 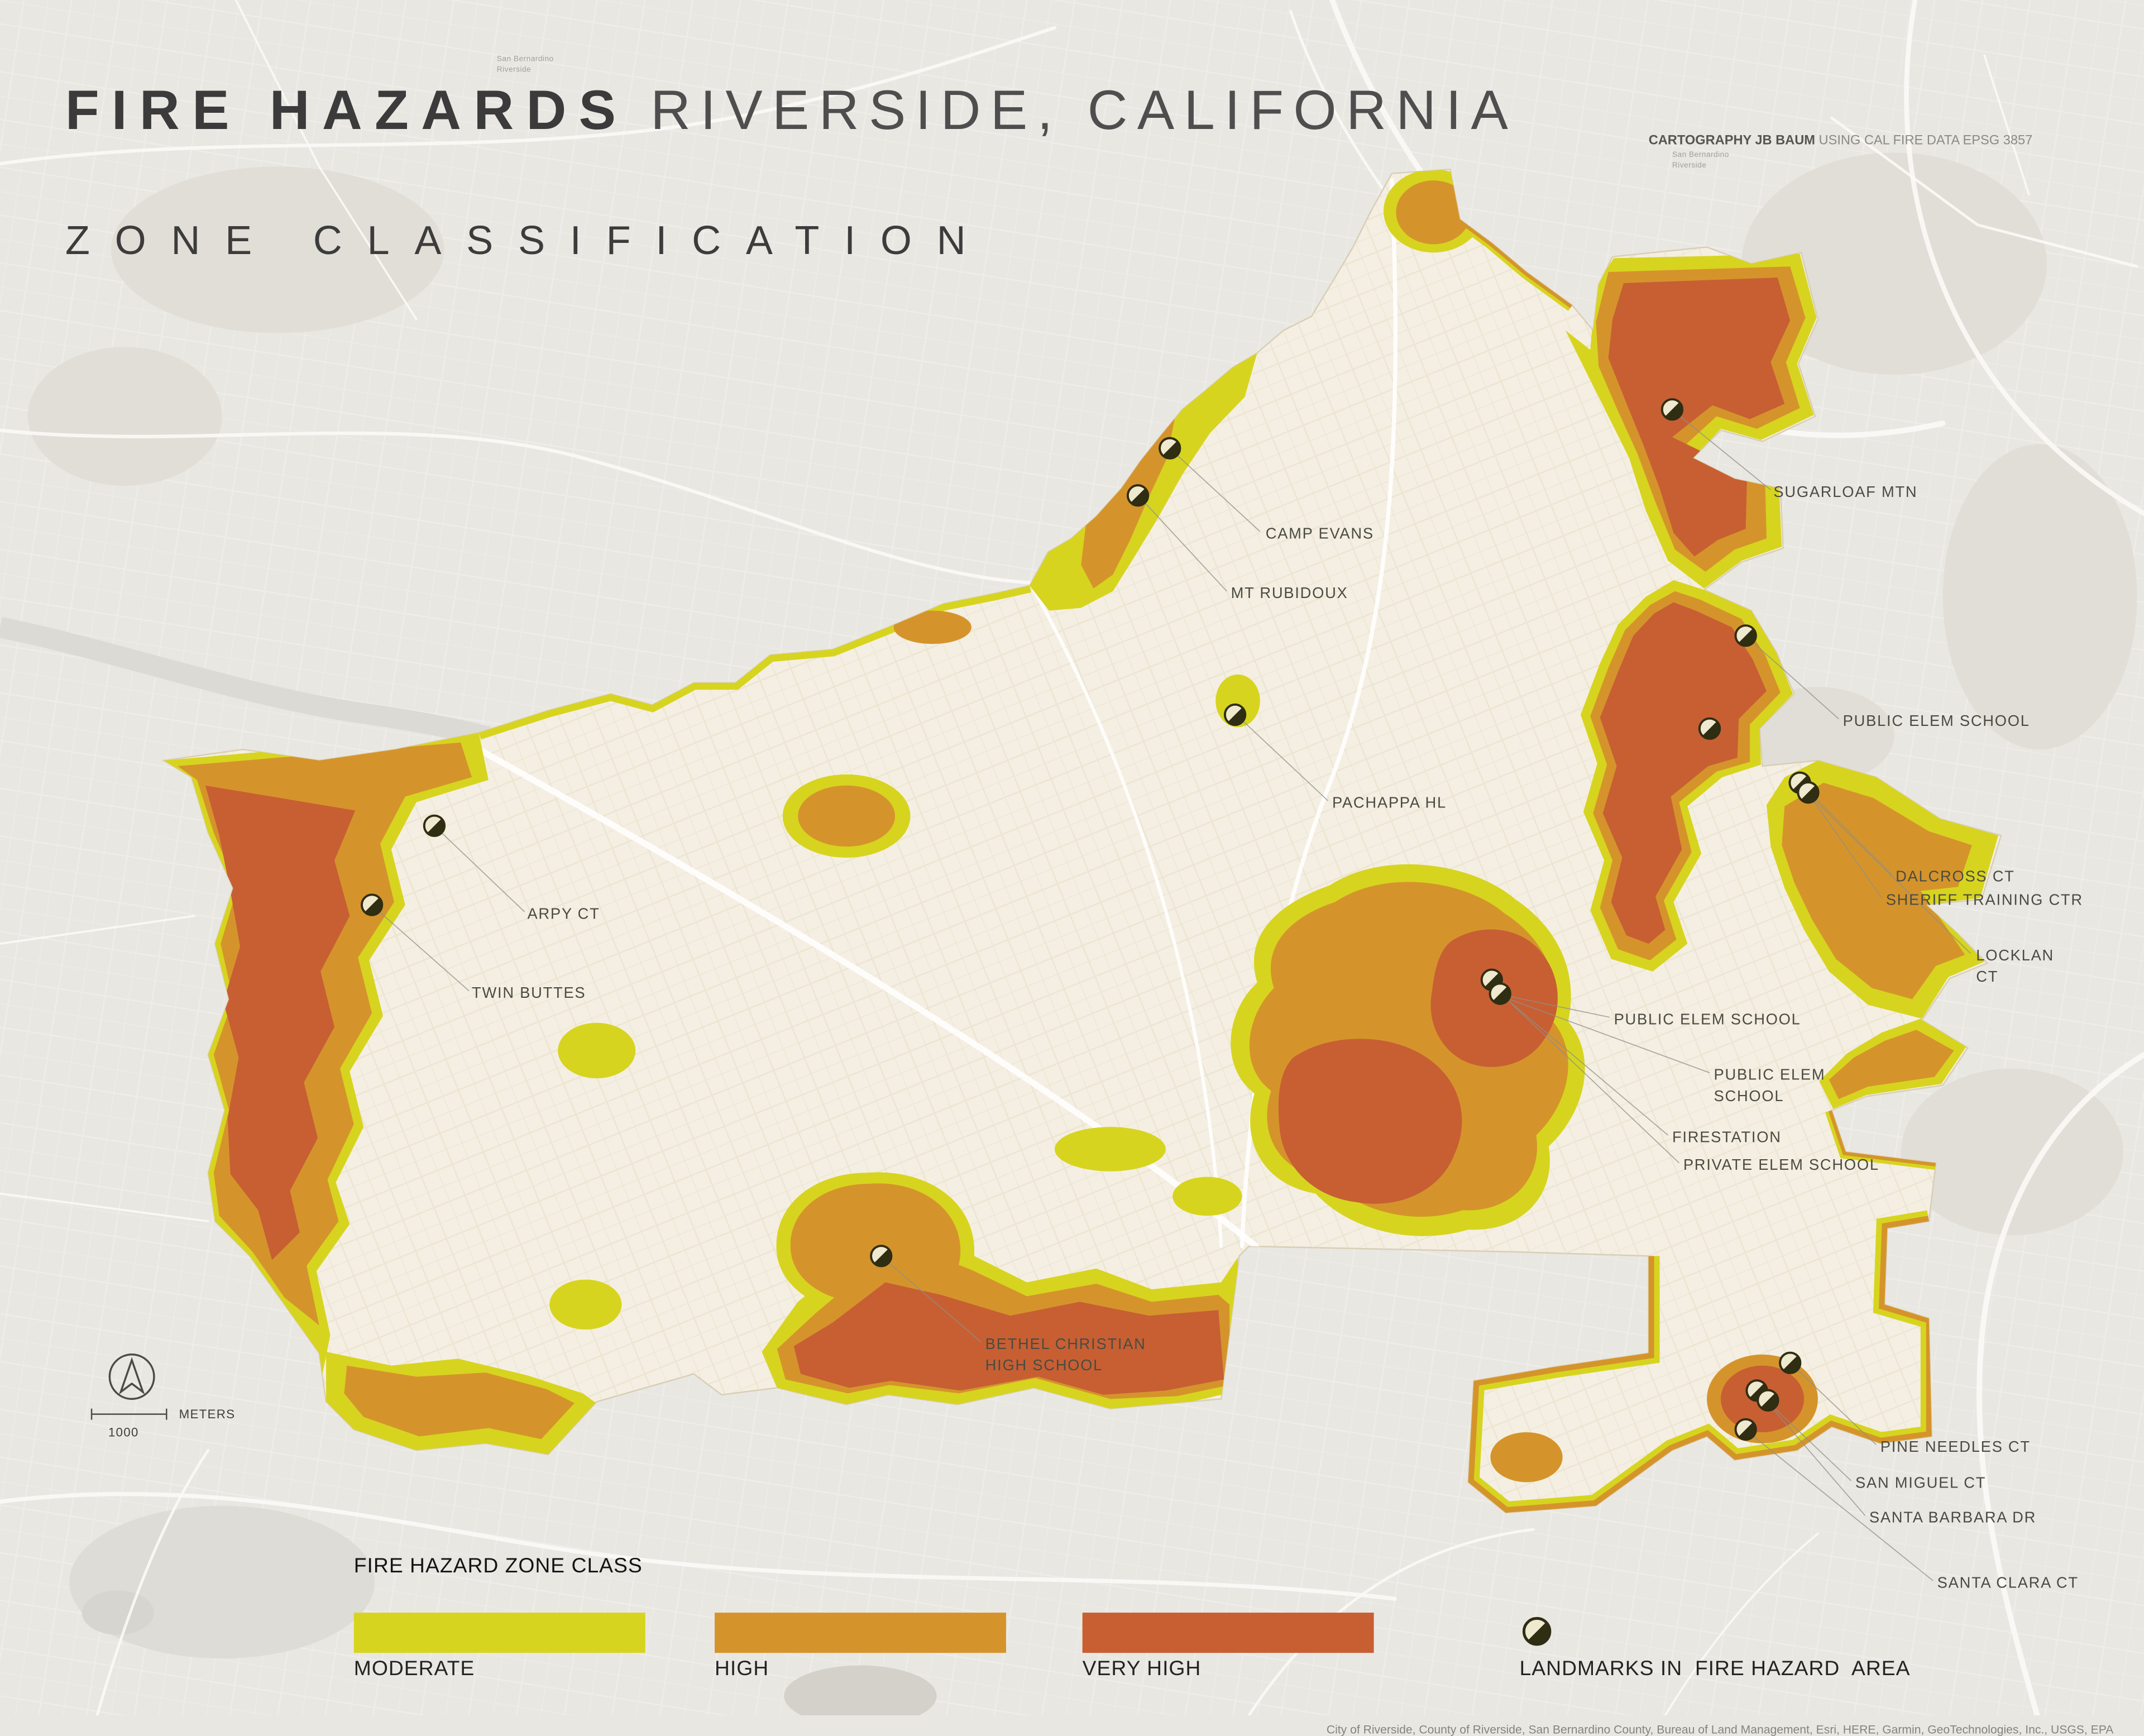 I want to click on legend-label-landmarks: LANDMARKS IN FIRE HAZARD AREA, so click(x=1715, y=1669).